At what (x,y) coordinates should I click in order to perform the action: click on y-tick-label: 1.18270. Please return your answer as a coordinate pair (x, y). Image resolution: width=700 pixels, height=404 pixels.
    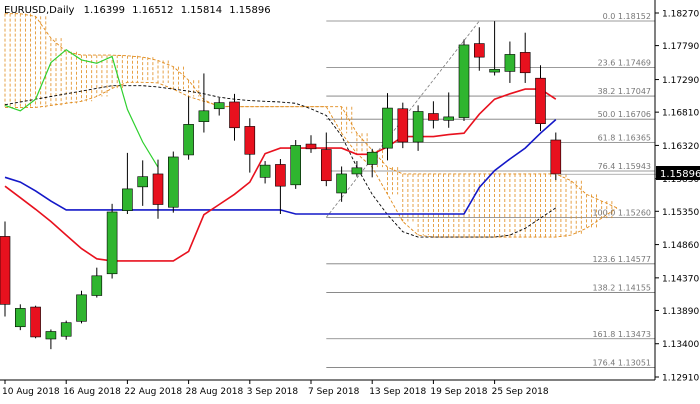
    Looking at the image, I should click on (680, 15).